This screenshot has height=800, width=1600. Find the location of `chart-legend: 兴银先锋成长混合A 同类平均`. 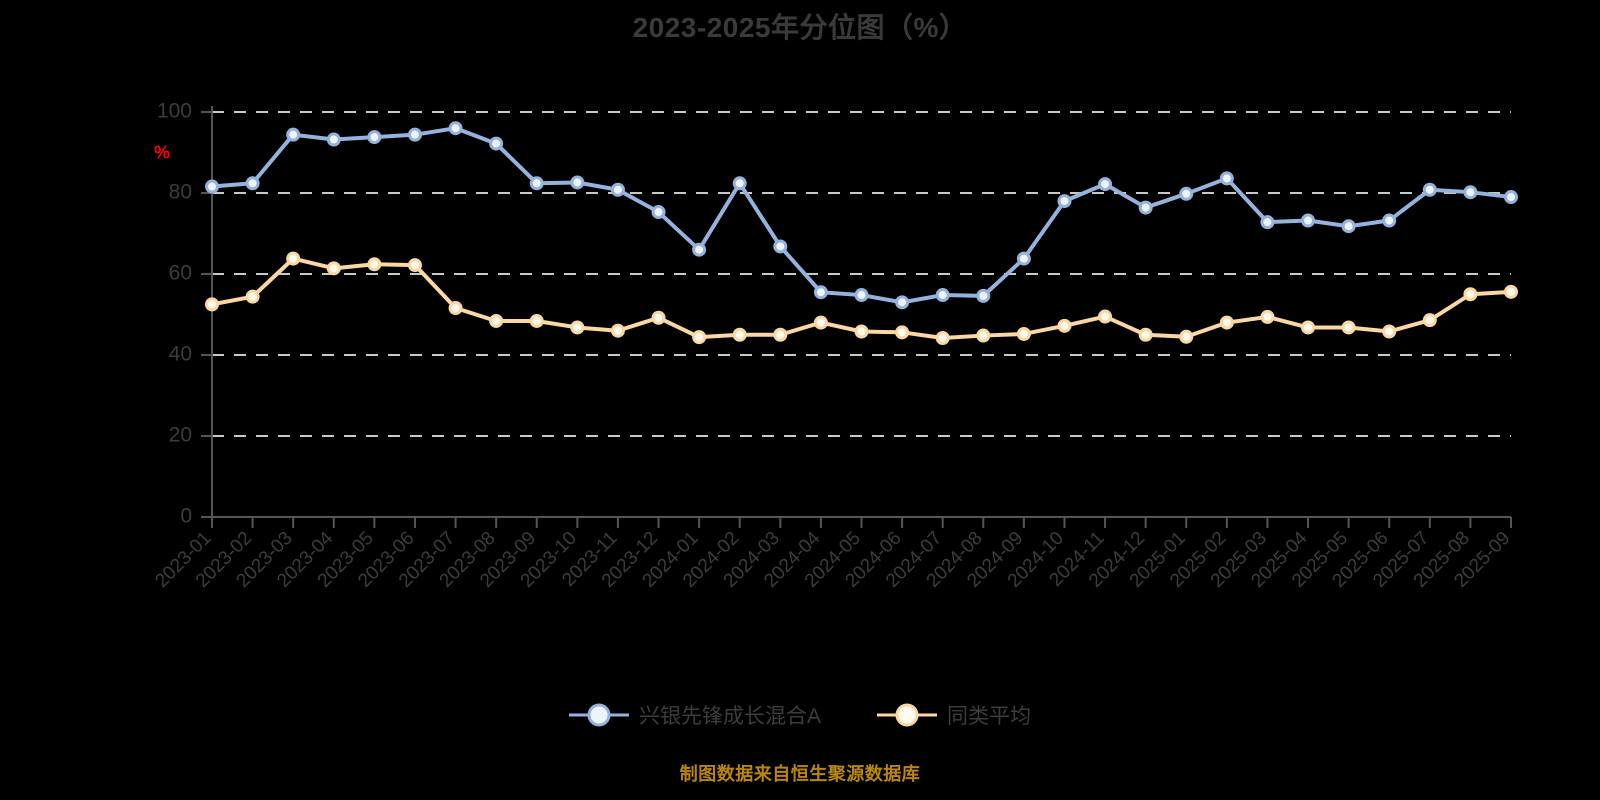

chart-legend: 兴银先锋成长混合A 同类平均 is located at coordinates (800, 715).